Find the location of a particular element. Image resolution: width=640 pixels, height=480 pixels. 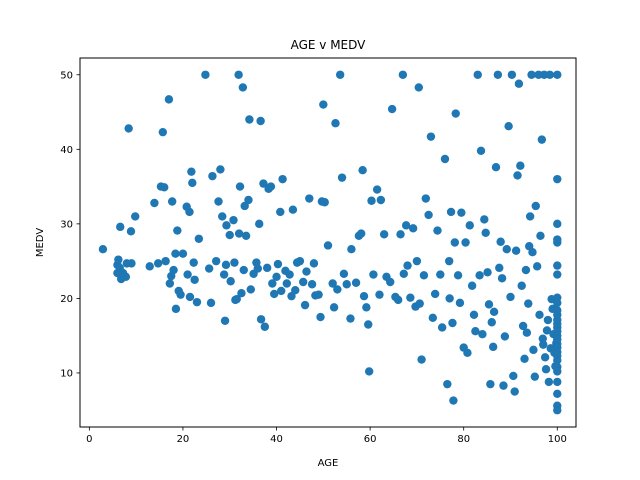

x-tick-label: 40 is located at coordinates (276, 439).